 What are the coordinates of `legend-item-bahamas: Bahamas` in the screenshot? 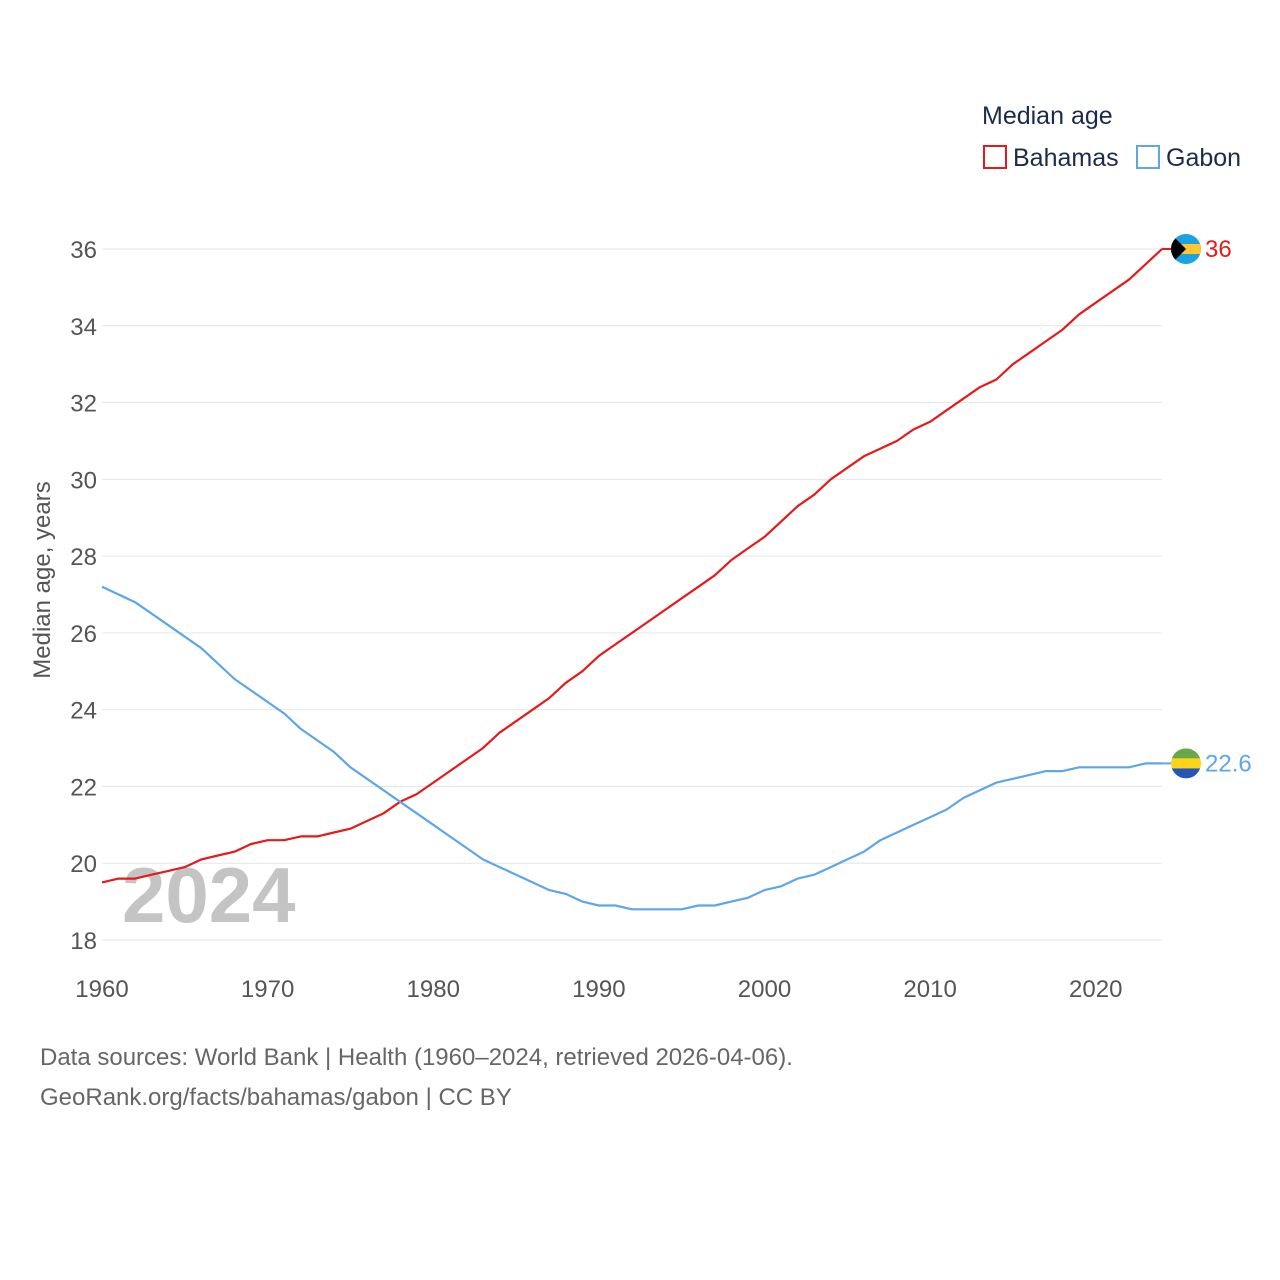 It's located at (1051, 158).